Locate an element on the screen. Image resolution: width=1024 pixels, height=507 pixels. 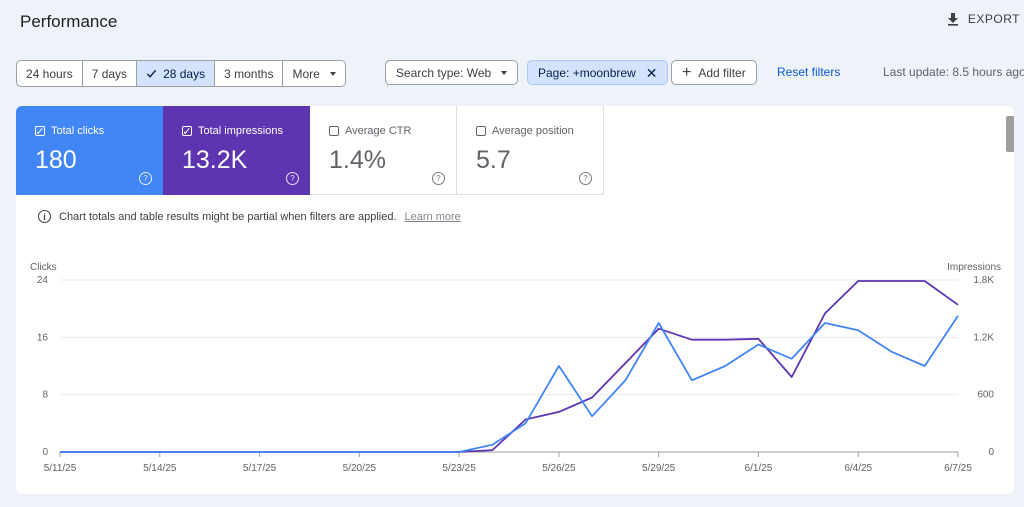
metric-value: 5.7 is located at coordinates (493, 160).